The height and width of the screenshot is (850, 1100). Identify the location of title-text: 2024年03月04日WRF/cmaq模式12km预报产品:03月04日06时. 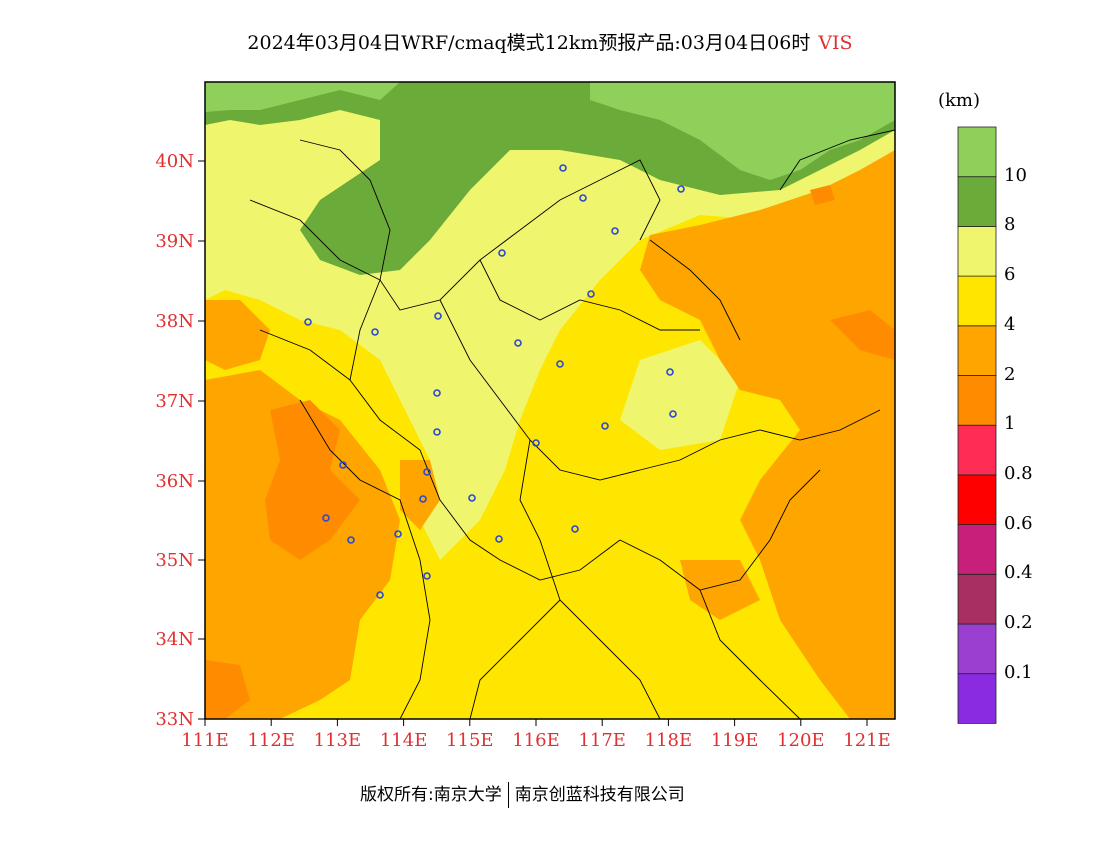
(529, 43).